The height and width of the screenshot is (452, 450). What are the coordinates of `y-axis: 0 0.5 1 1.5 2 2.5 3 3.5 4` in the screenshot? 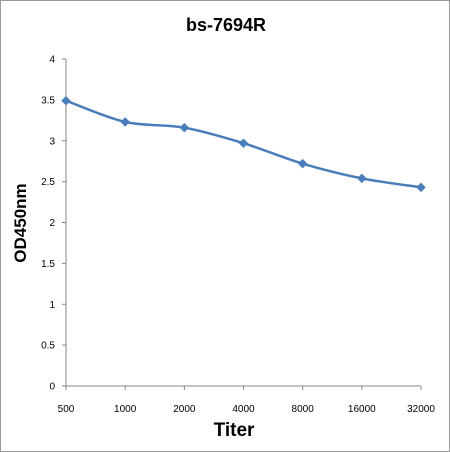 It's located at (54, 224).